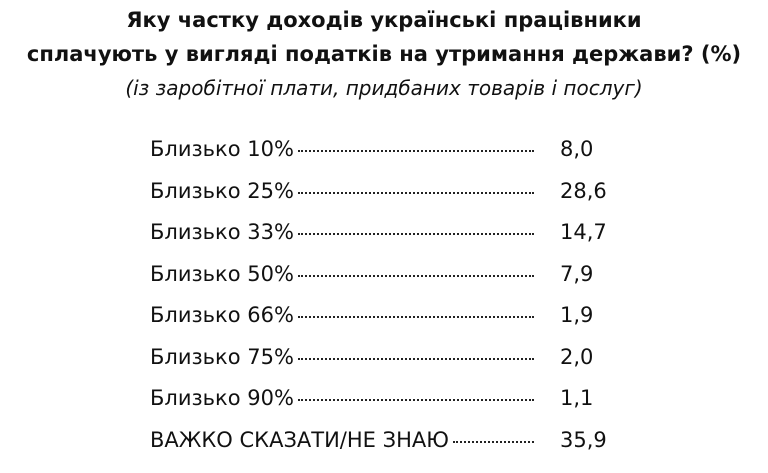  Describe the element at coordinates (222, 315) in the screenshot. I see `row-label: Близько 66%` at that location.